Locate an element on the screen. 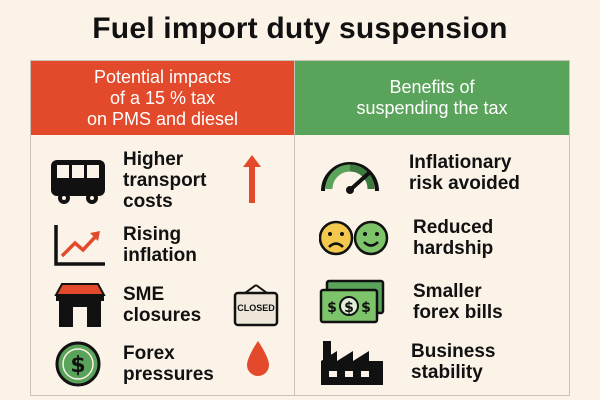 The width and height of the screenshot is (600, 400). shop-icon is located at coordinates (80, 305).